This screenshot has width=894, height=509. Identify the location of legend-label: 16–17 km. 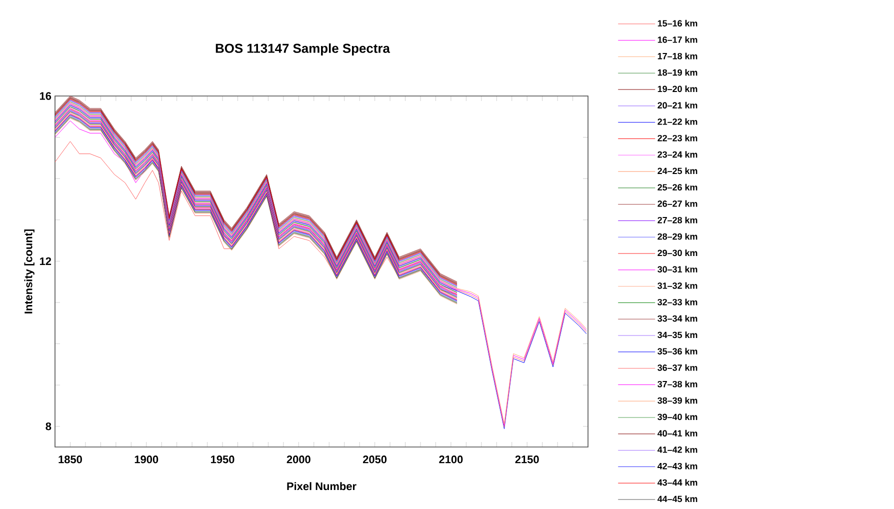
(678, 39).